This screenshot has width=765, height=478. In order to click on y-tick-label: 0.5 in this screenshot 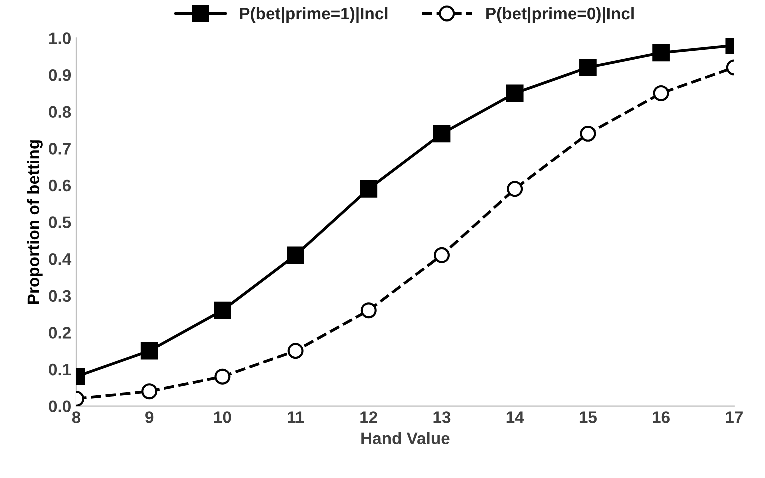, I will do `click(60, 222)`.